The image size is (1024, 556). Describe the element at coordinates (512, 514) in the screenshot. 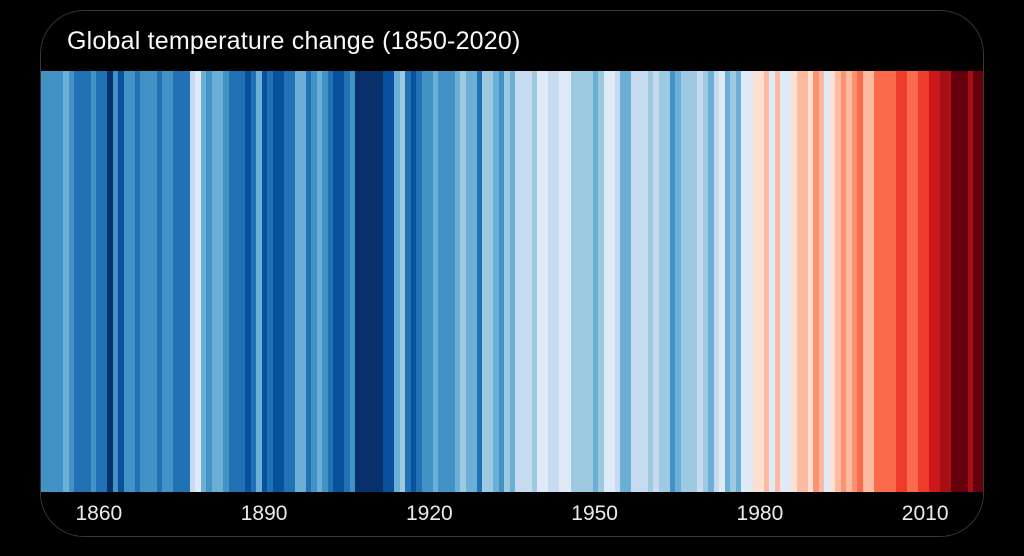

I see `x-axis: 1860 1890 1920 1950 1980 2010` at that location.